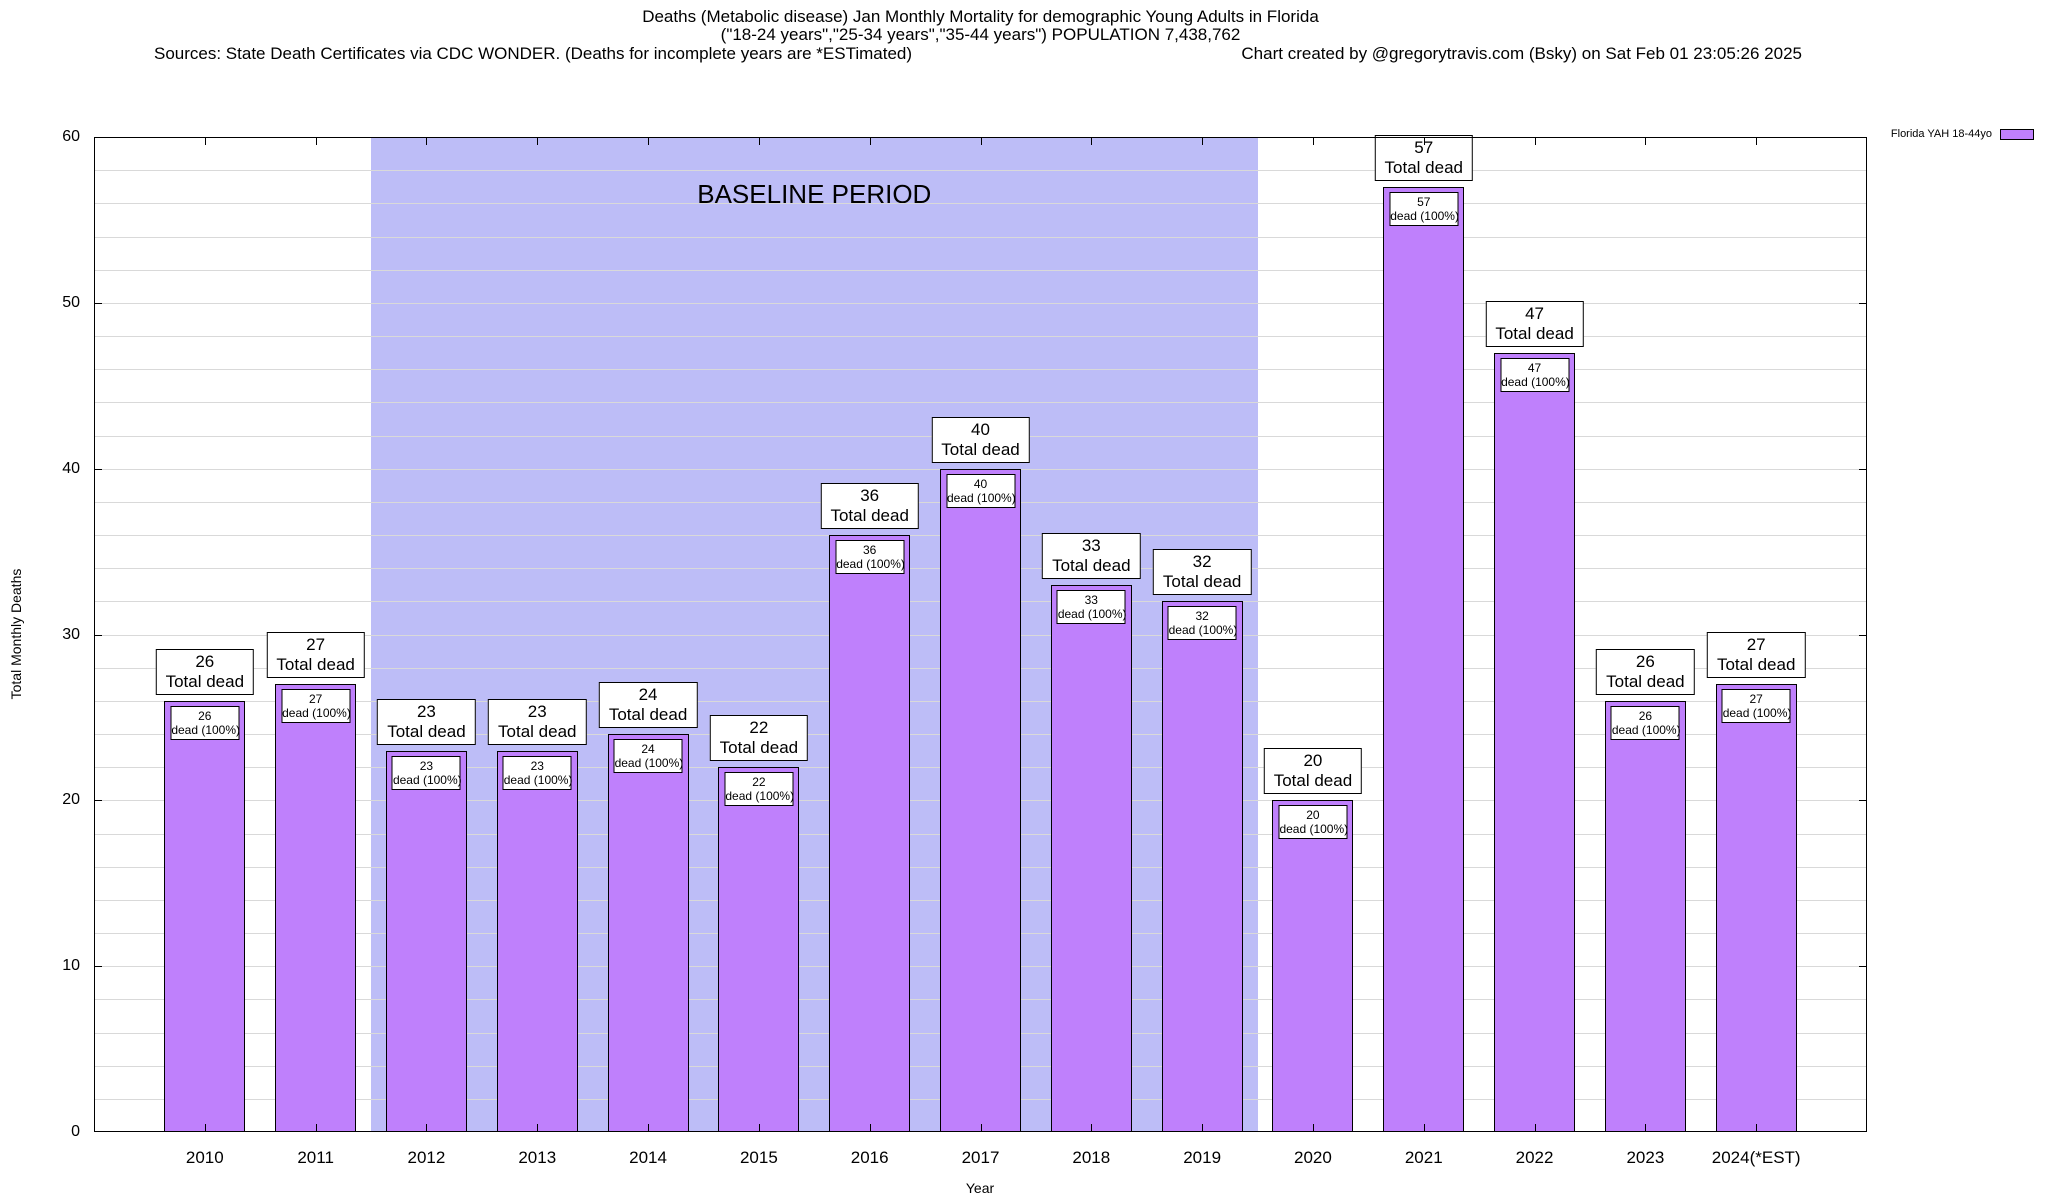 The height and width of the screenshot is (1200, 2048). Describe the element at coordinates (981, 1128) in the screenshot. I see `xtick-bottom-2017` at that location.